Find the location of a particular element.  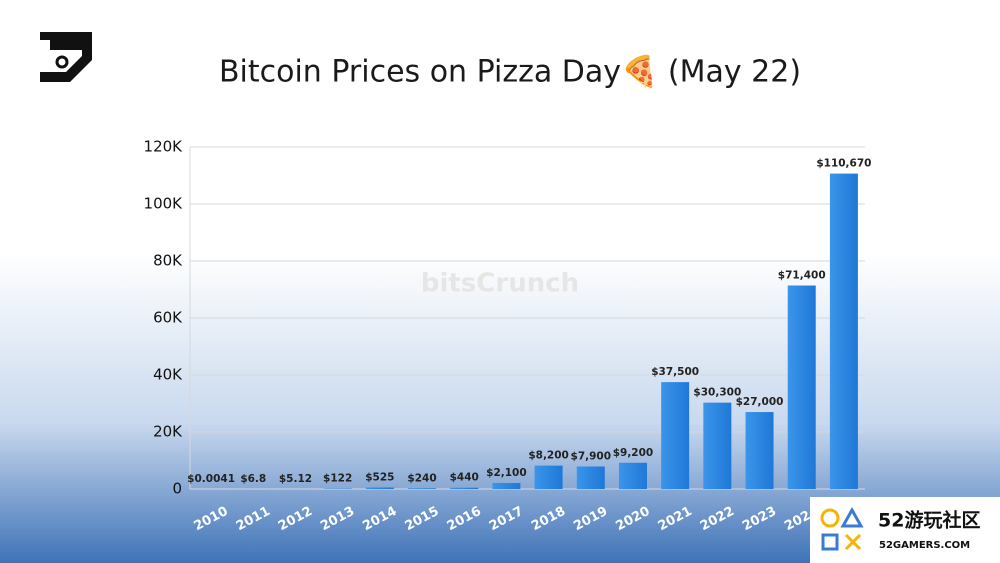

value-label: $525 is located at coordinates (379, 478).